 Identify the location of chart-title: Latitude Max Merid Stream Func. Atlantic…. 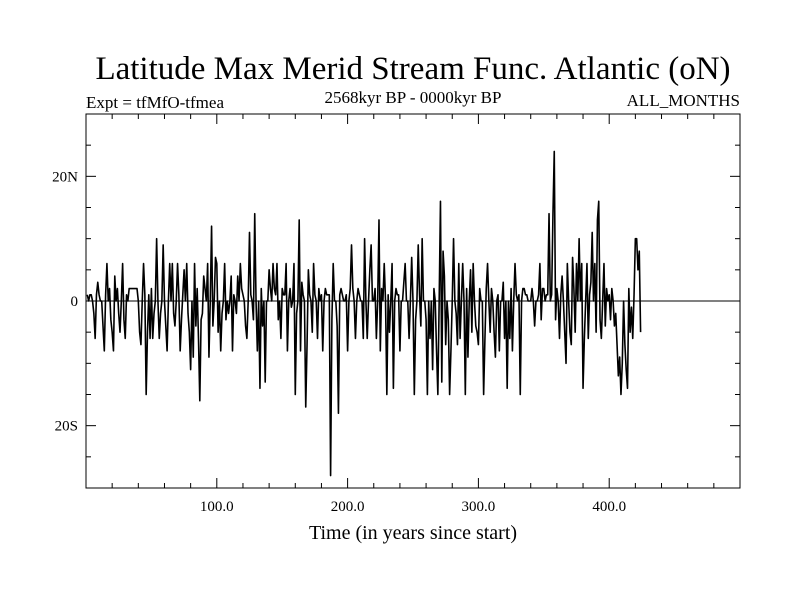
(412, 69).